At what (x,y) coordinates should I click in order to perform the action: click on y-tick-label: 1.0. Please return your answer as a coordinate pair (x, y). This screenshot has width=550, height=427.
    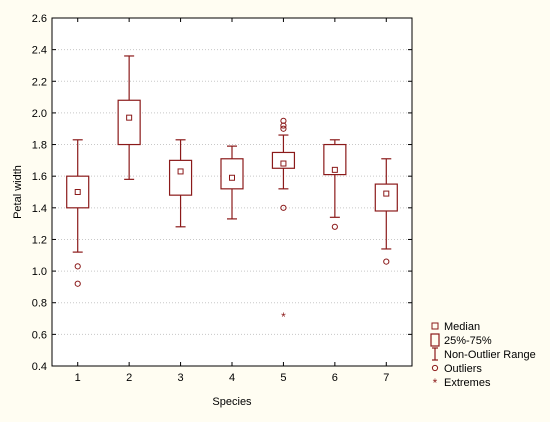
    Looking at the image, I should click on (39, 272).